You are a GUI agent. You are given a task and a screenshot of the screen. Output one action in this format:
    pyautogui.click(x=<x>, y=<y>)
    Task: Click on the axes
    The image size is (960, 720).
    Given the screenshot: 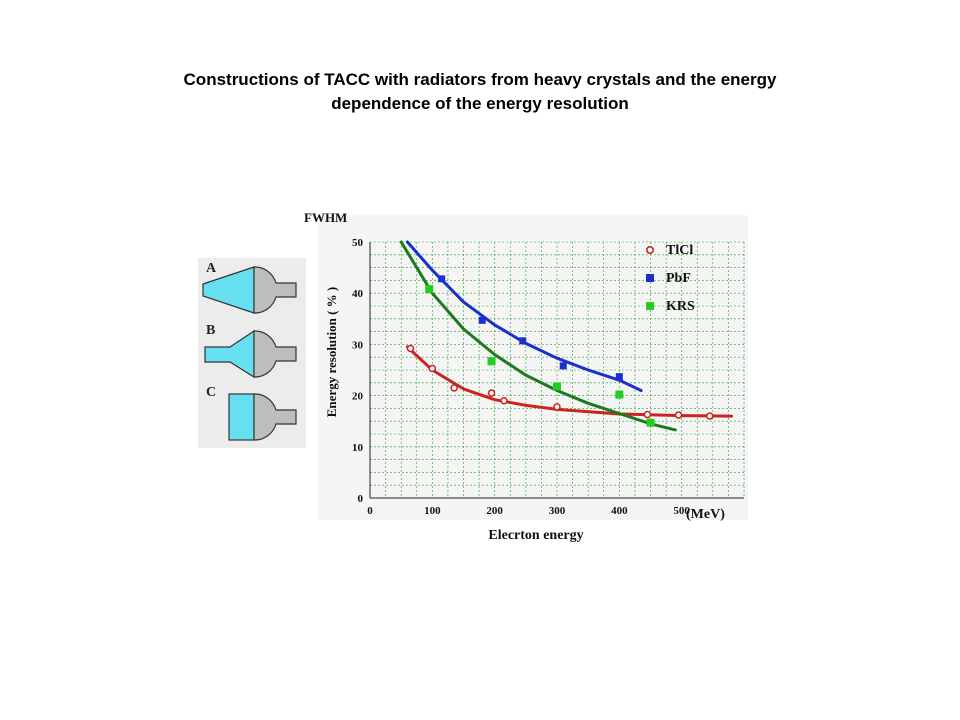 What is the action you would take?
    pyautogui.click(x=556, y=370)
    